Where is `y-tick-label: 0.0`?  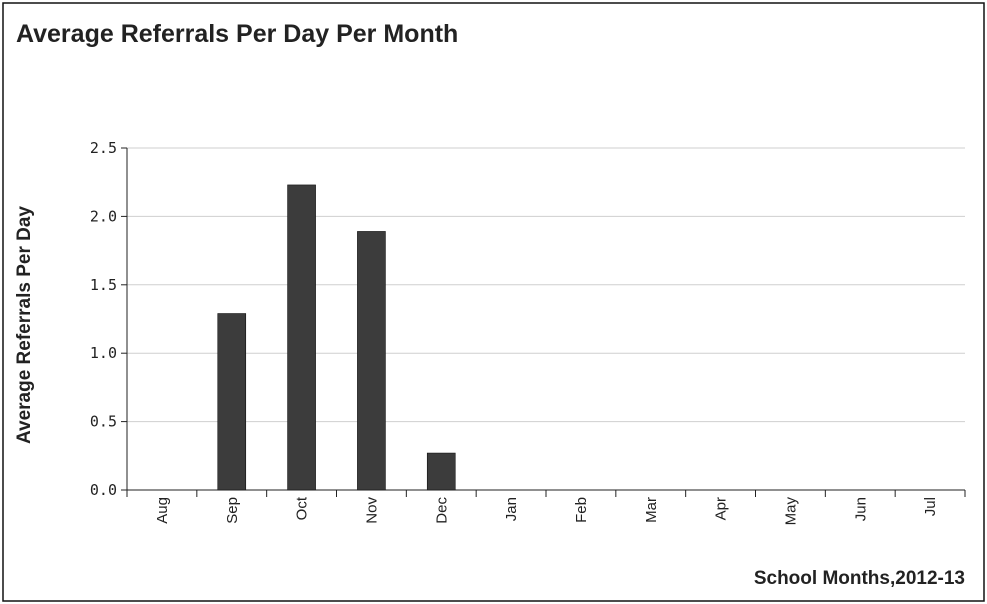
y-tick-label: 0.0 is located at coordinates (103, 490).